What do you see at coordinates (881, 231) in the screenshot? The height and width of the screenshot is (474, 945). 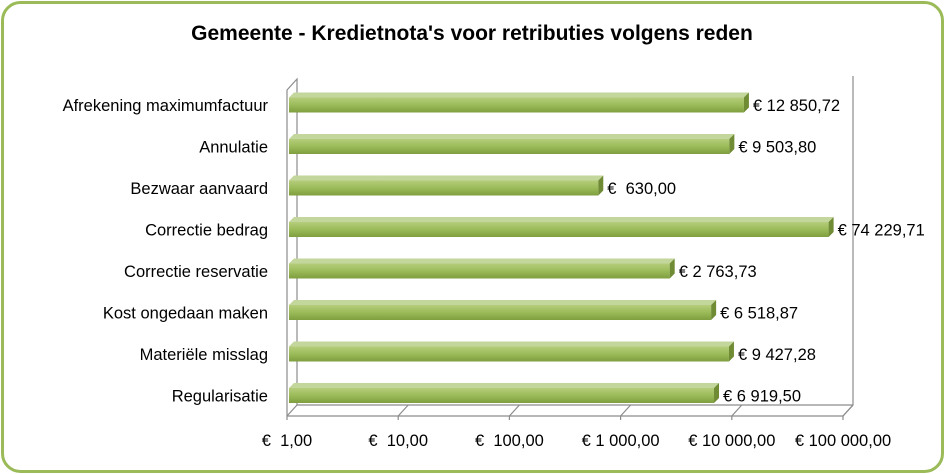 I see `data-label: € 74 229,71` at bounding box center [881, 231].